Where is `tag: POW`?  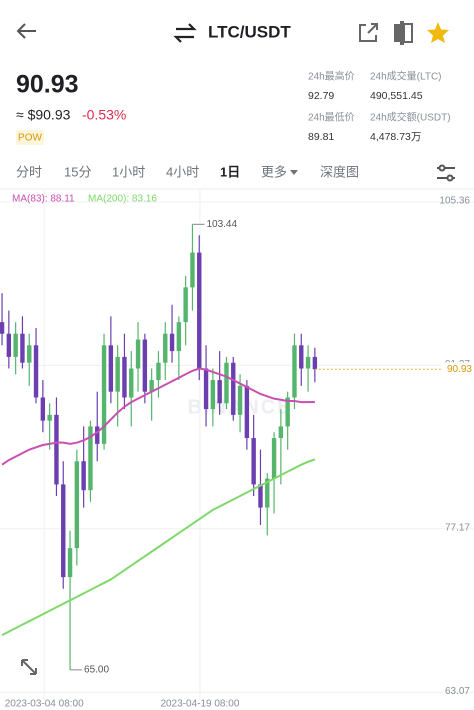
tag: POW is located at coordinates (30, 138).